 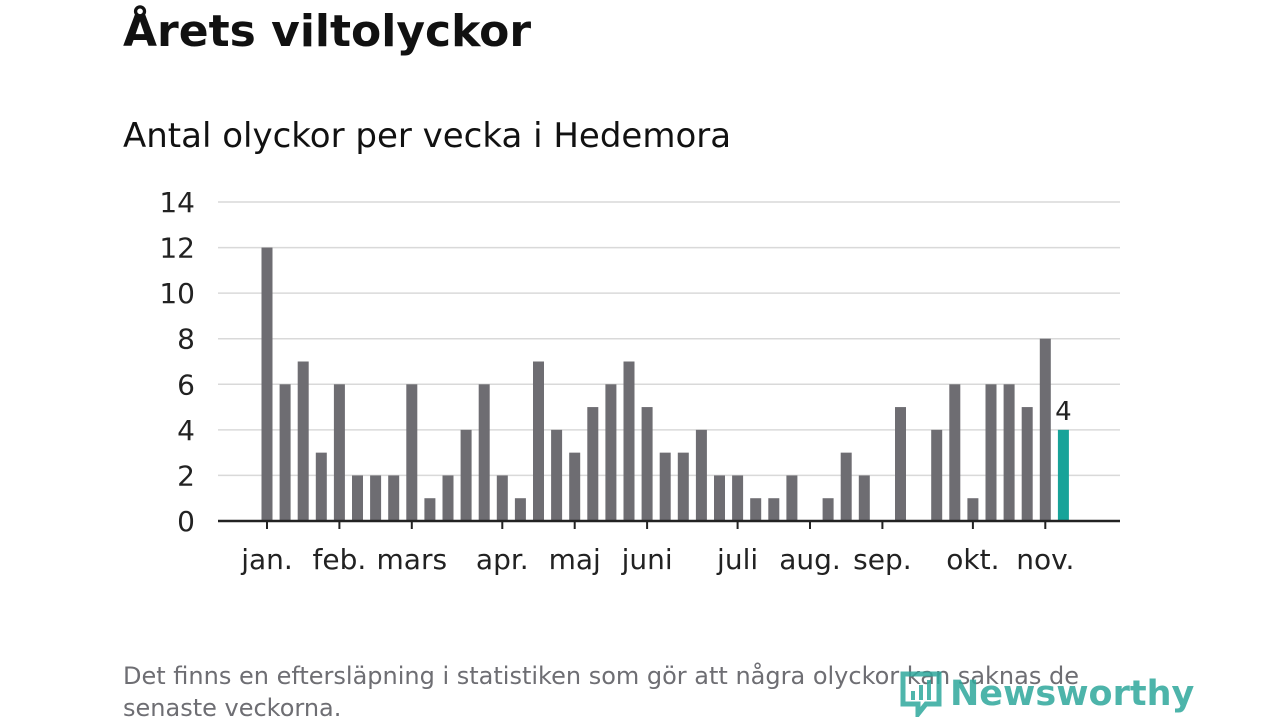 What do you see at coordinates (266, 559) in the screenshot?
I see `x-tick-label: jan.` at bounding box center [266, 559].